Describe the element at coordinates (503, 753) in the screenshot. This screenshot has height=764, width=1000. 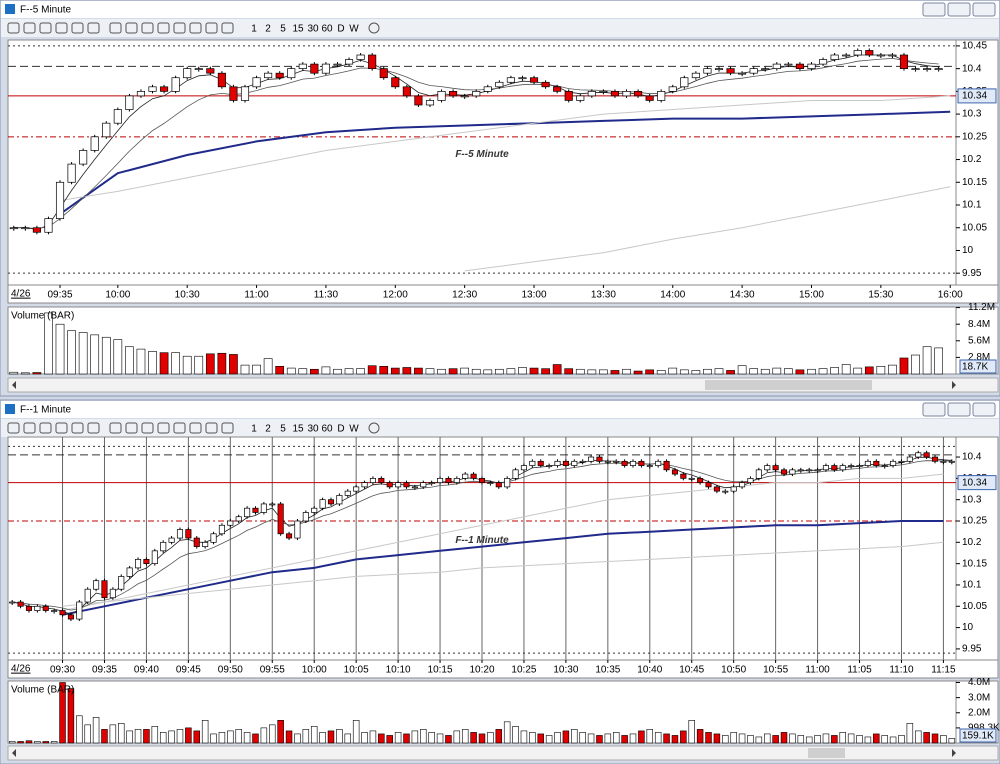
I see `scrollbar` at that location.